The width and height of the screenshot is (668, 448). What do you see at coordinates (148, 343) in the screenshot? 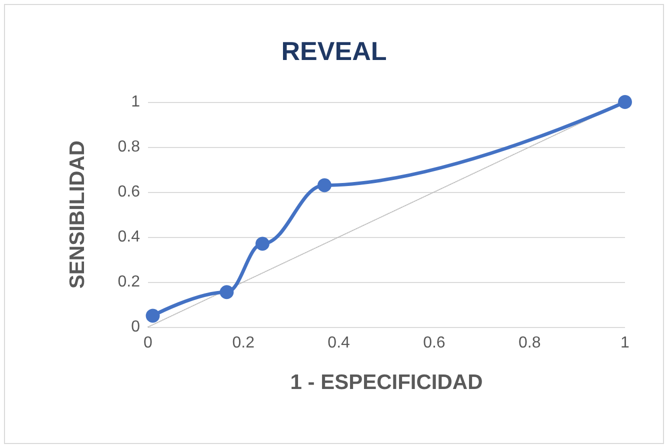
I see `x-tick-label: 0` at bounding box center [148, 343].